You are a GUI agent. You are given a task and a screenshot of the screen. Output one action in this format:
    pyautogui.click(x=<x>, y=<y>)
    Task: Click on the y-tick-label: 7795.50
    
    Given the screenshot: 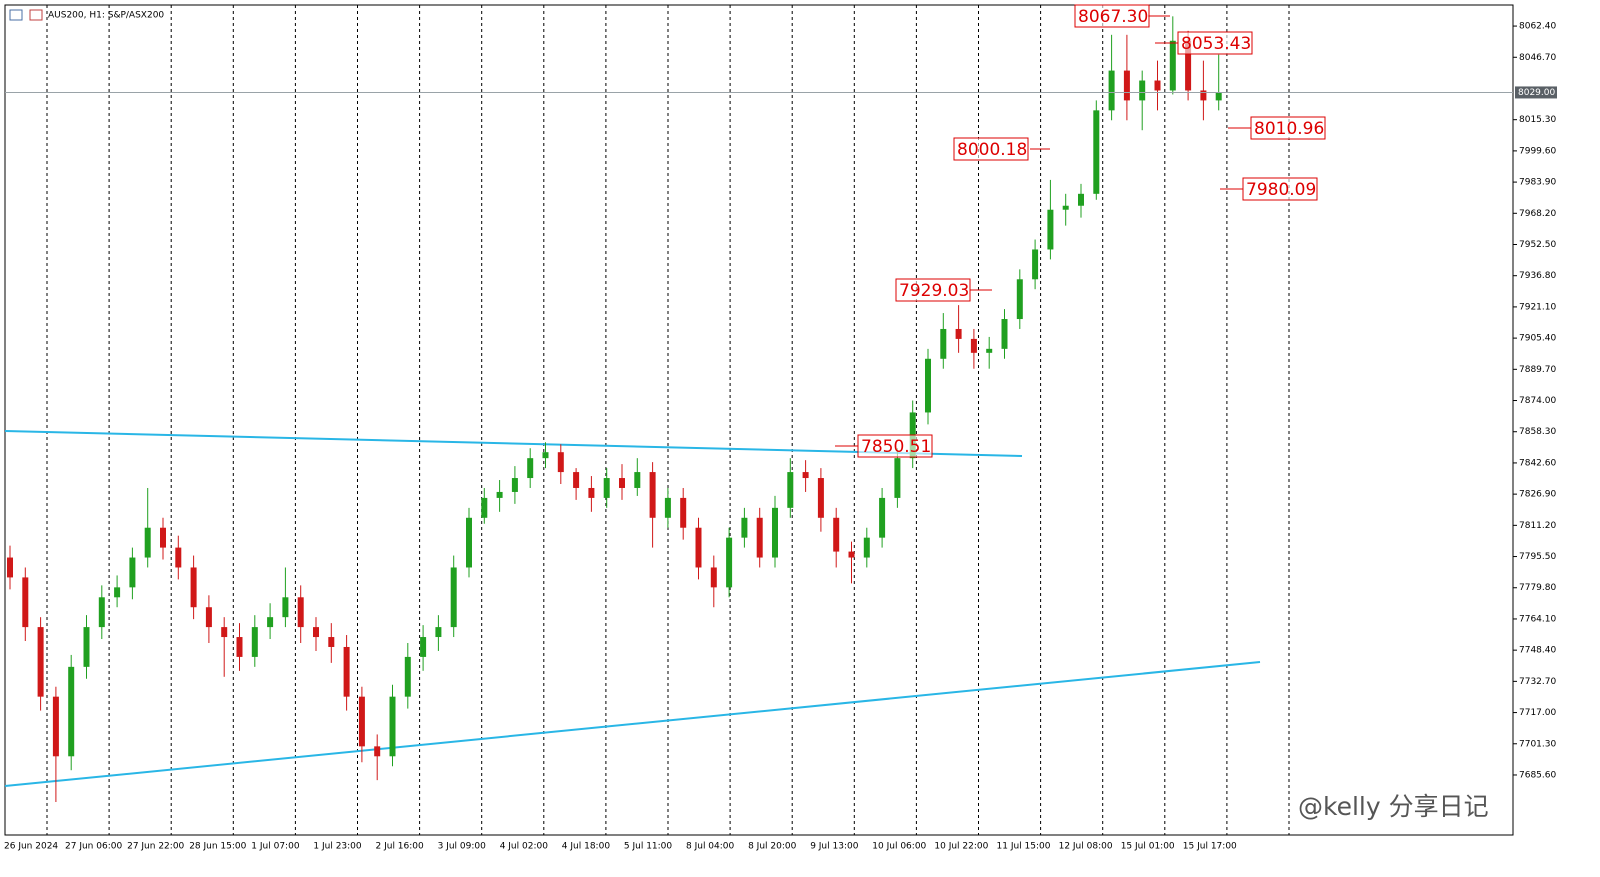 What is the action you would take?
    pyautogui.click(x=1537, y=557)
    